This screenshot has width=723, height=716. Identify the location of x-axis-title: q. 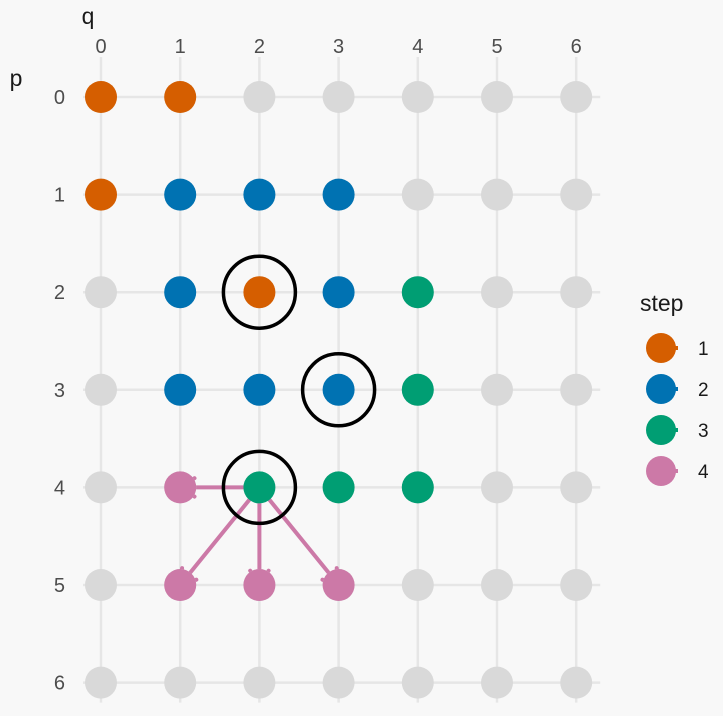
(88, 16).